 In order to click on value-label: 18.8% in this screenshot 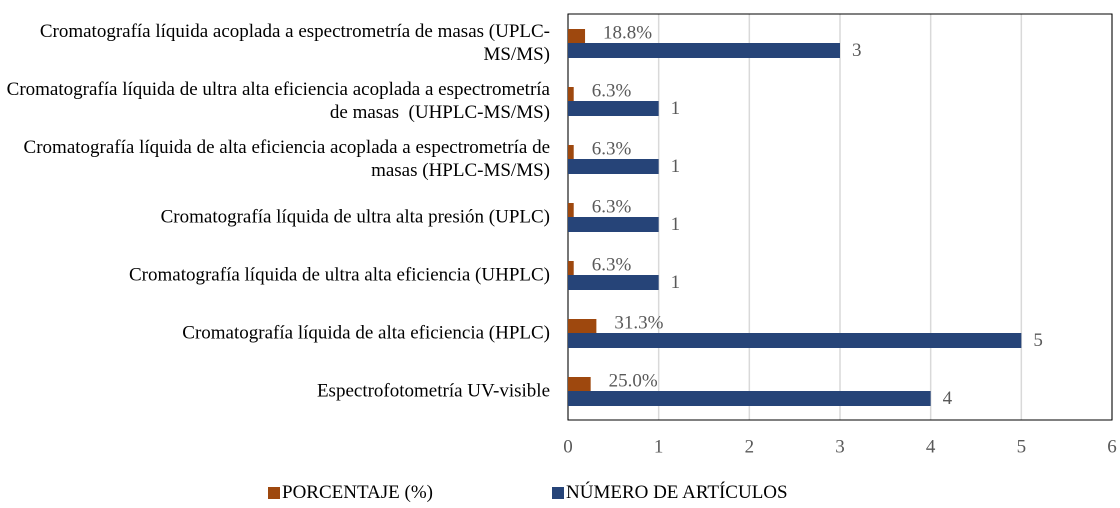, I will do `click(627, 32)`.